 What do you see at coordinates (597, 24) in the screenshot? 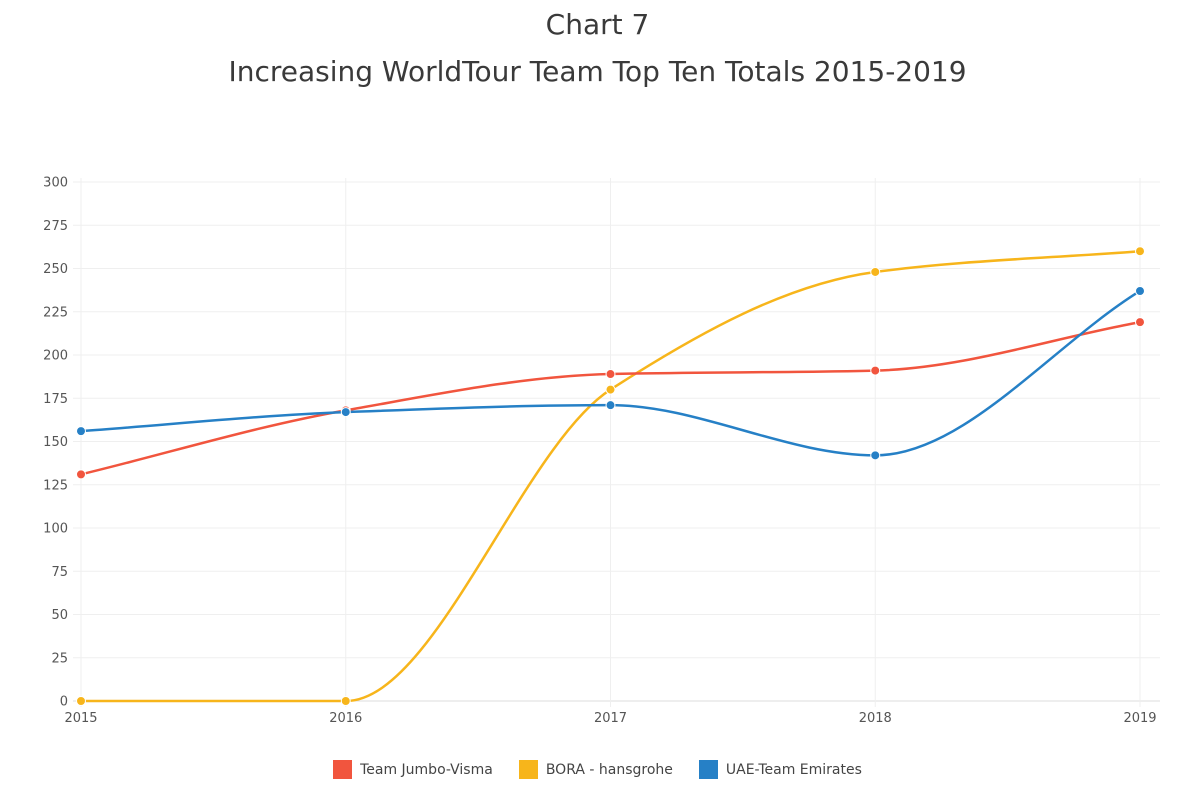
I see `chart-title: Chart 7` at bounding box center [597, 24].